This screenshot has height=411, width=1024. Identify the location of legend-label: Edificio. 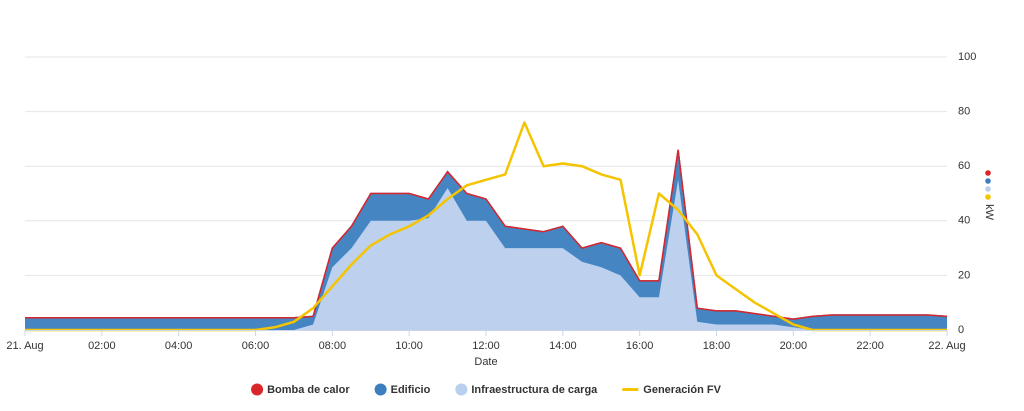
(411, 390).